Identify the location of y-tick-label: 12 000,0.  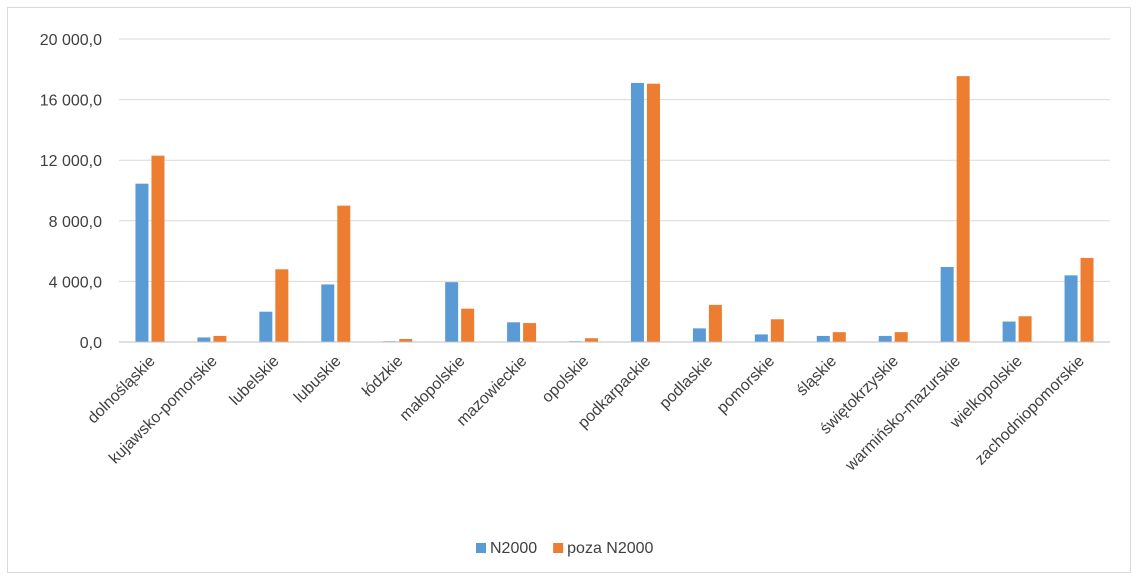
(71, 161).